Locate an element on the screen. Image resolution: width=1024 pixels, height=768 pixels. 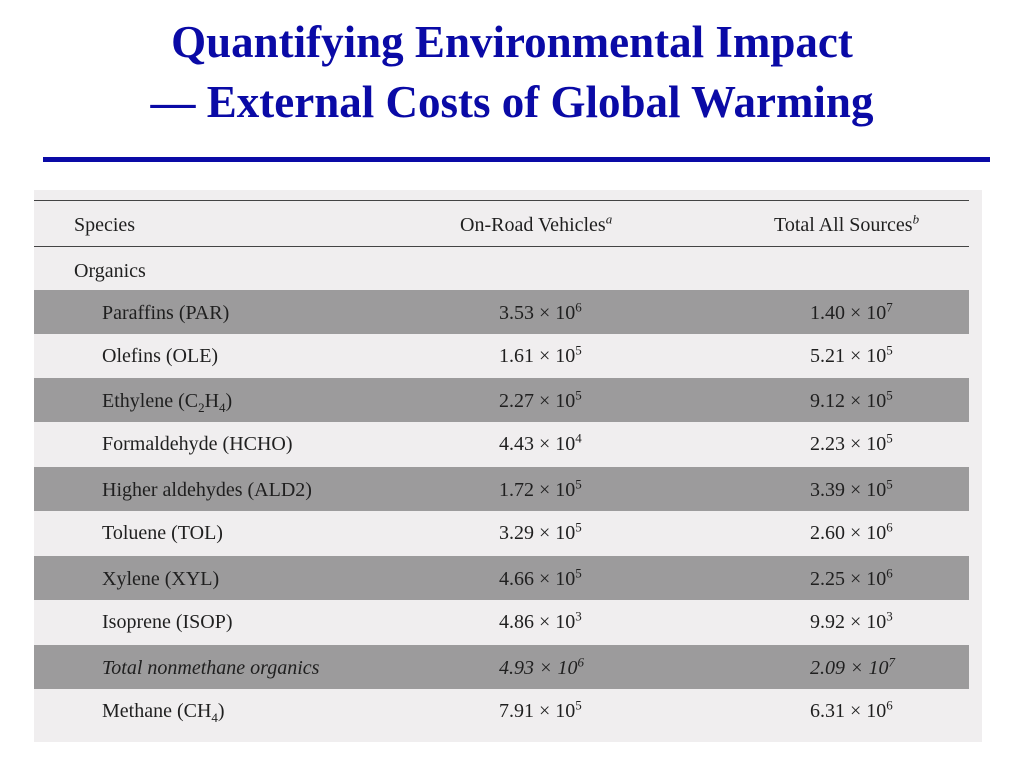
on-road-value: 2.27 × 10⁵ is located at coordinates (540, 399).